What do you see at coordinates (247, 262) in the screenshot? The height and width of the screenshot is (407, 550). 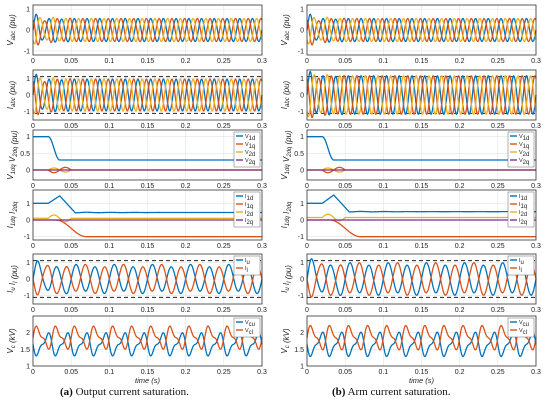 I see `legend-entry: Iu` at bounding box center [247, 262].